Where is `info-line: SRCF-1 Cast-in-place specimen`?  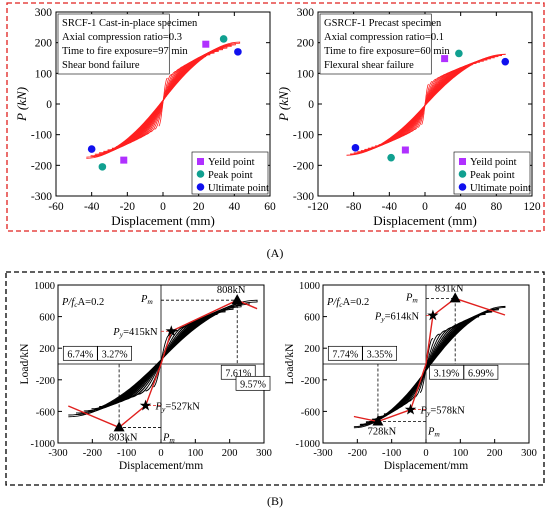 info-line: SRCF-1 Cast-in-place specimen is located at coordinates (130, 23).